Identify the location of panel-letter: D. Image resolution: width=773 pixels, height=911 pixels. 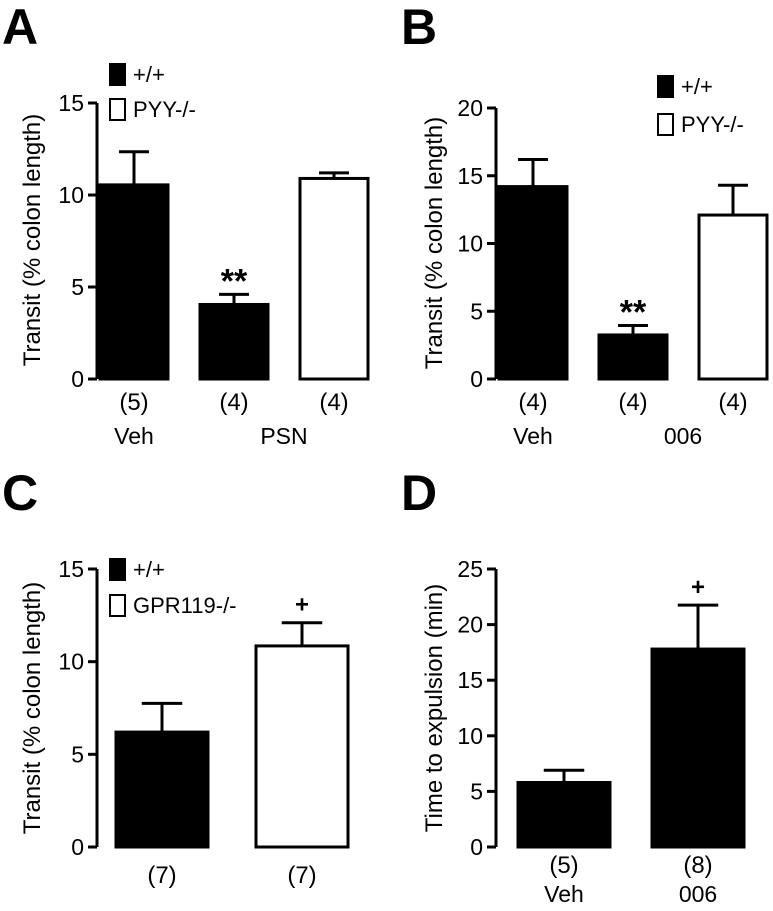
(419, 493).